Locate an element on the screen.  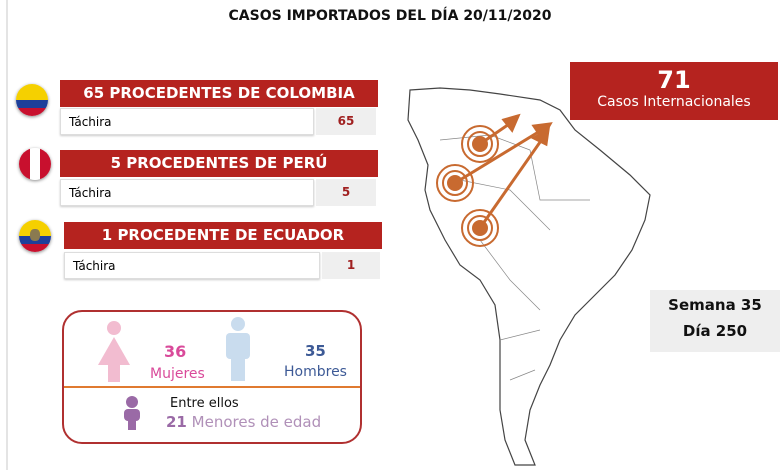
women-label: Mujeres is located at coordinates (177, 374).